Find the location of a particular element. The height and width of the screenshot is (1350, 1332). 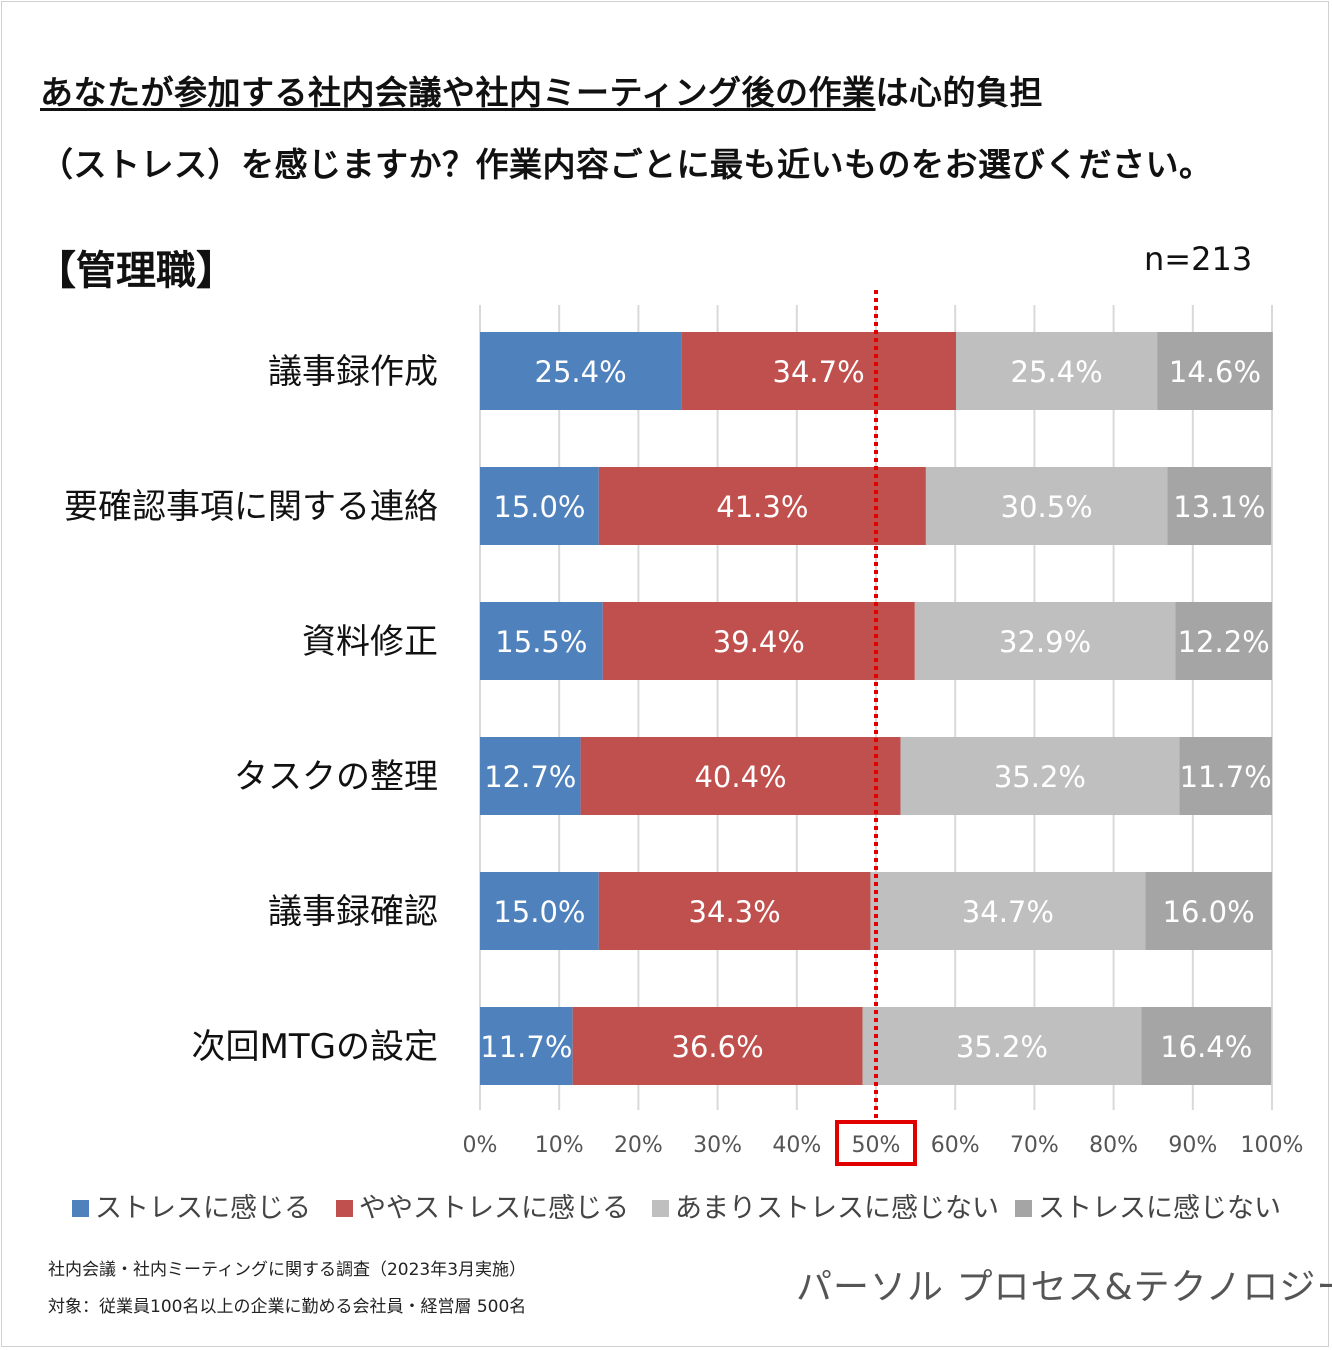

legend-label: あまりストレスに感じない is located at coordinates (837, 1208).